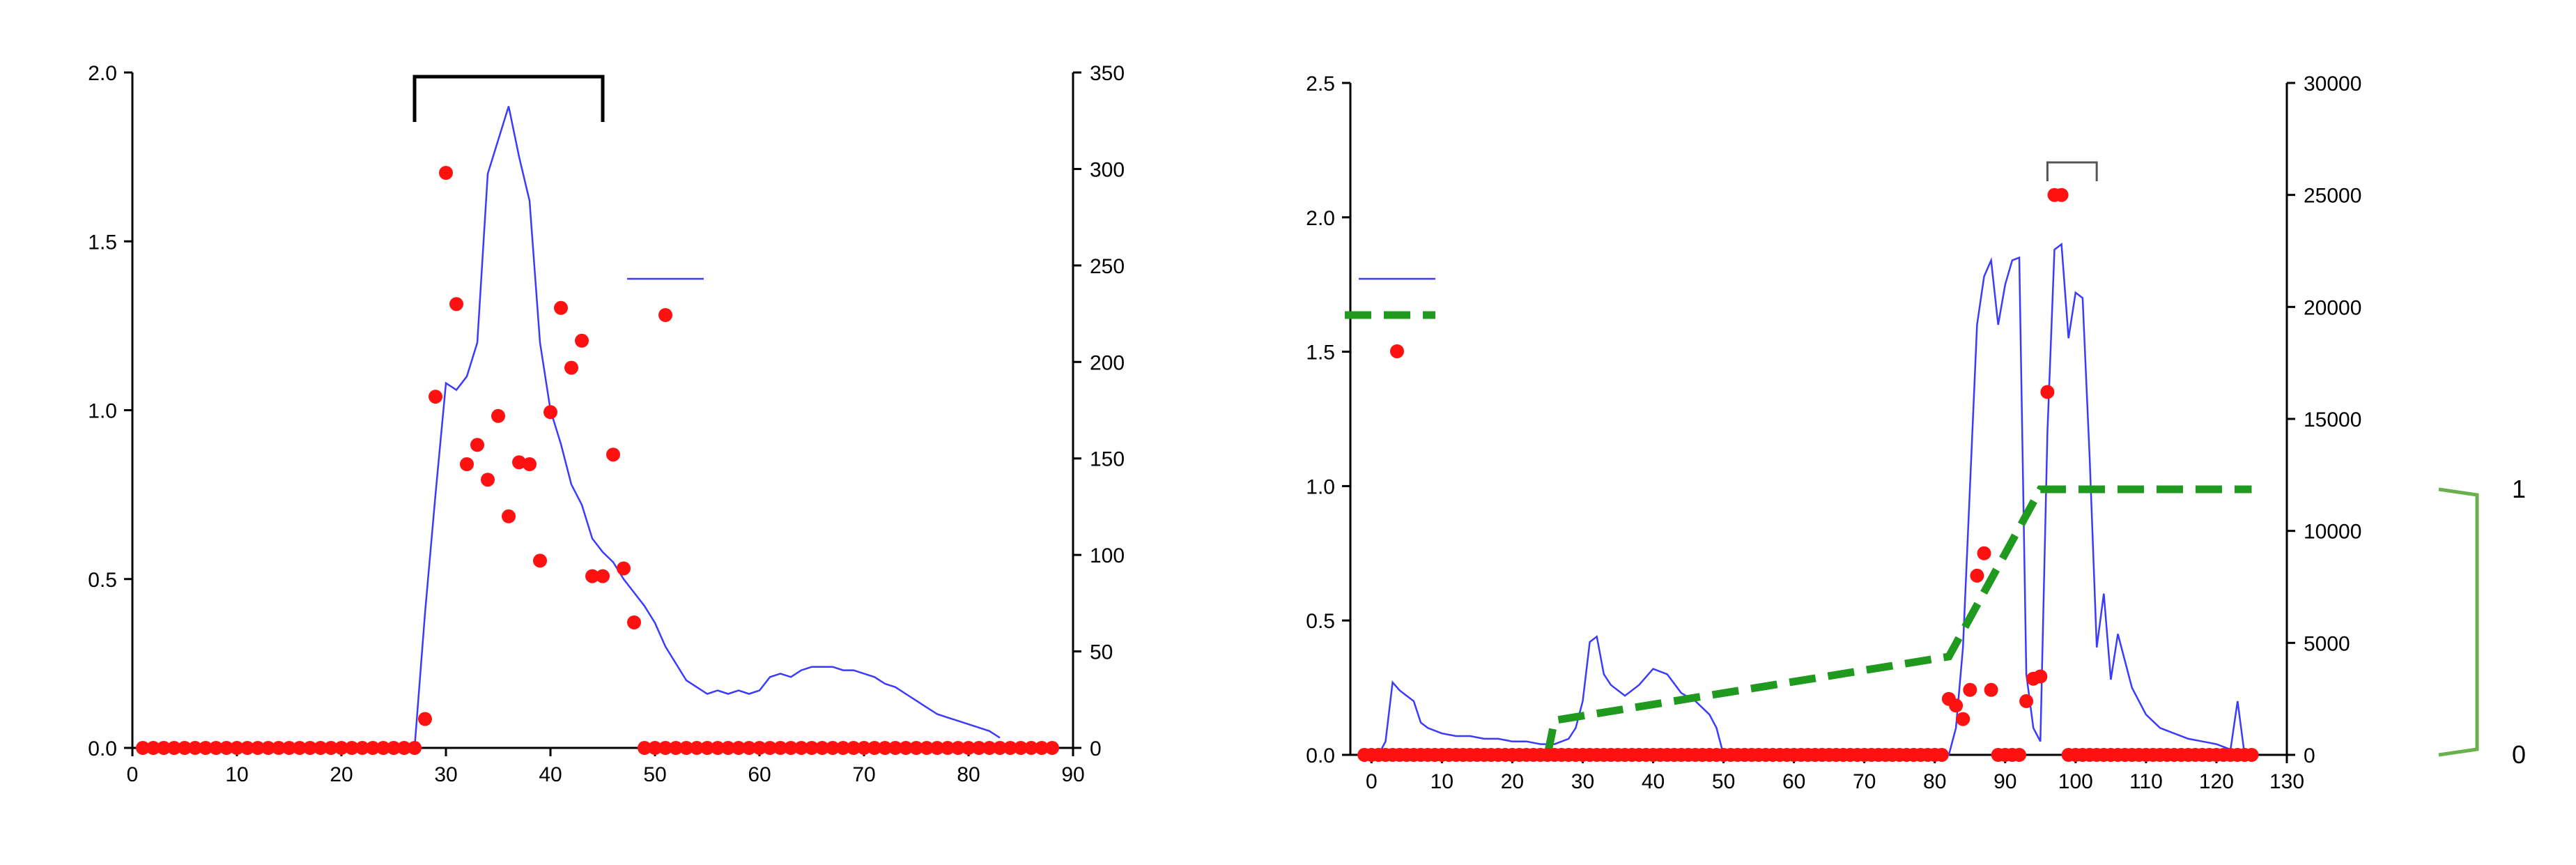 The image size is (2576, 865). Describe the element at coordinates (1320, 218) in the screenshot. I see `y-tick-label: 2.0` at that location.